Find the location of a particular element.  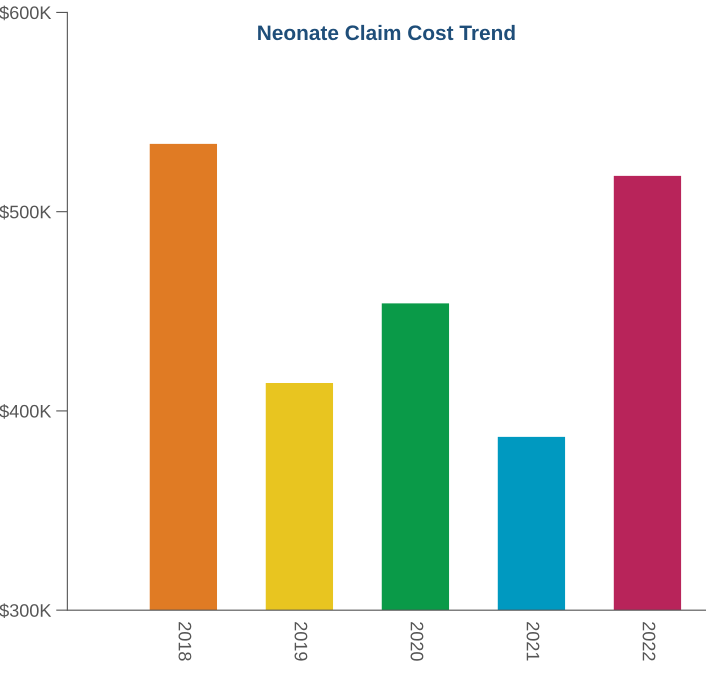

x-tick-label: 2020 is located at coordinates (417, 641).